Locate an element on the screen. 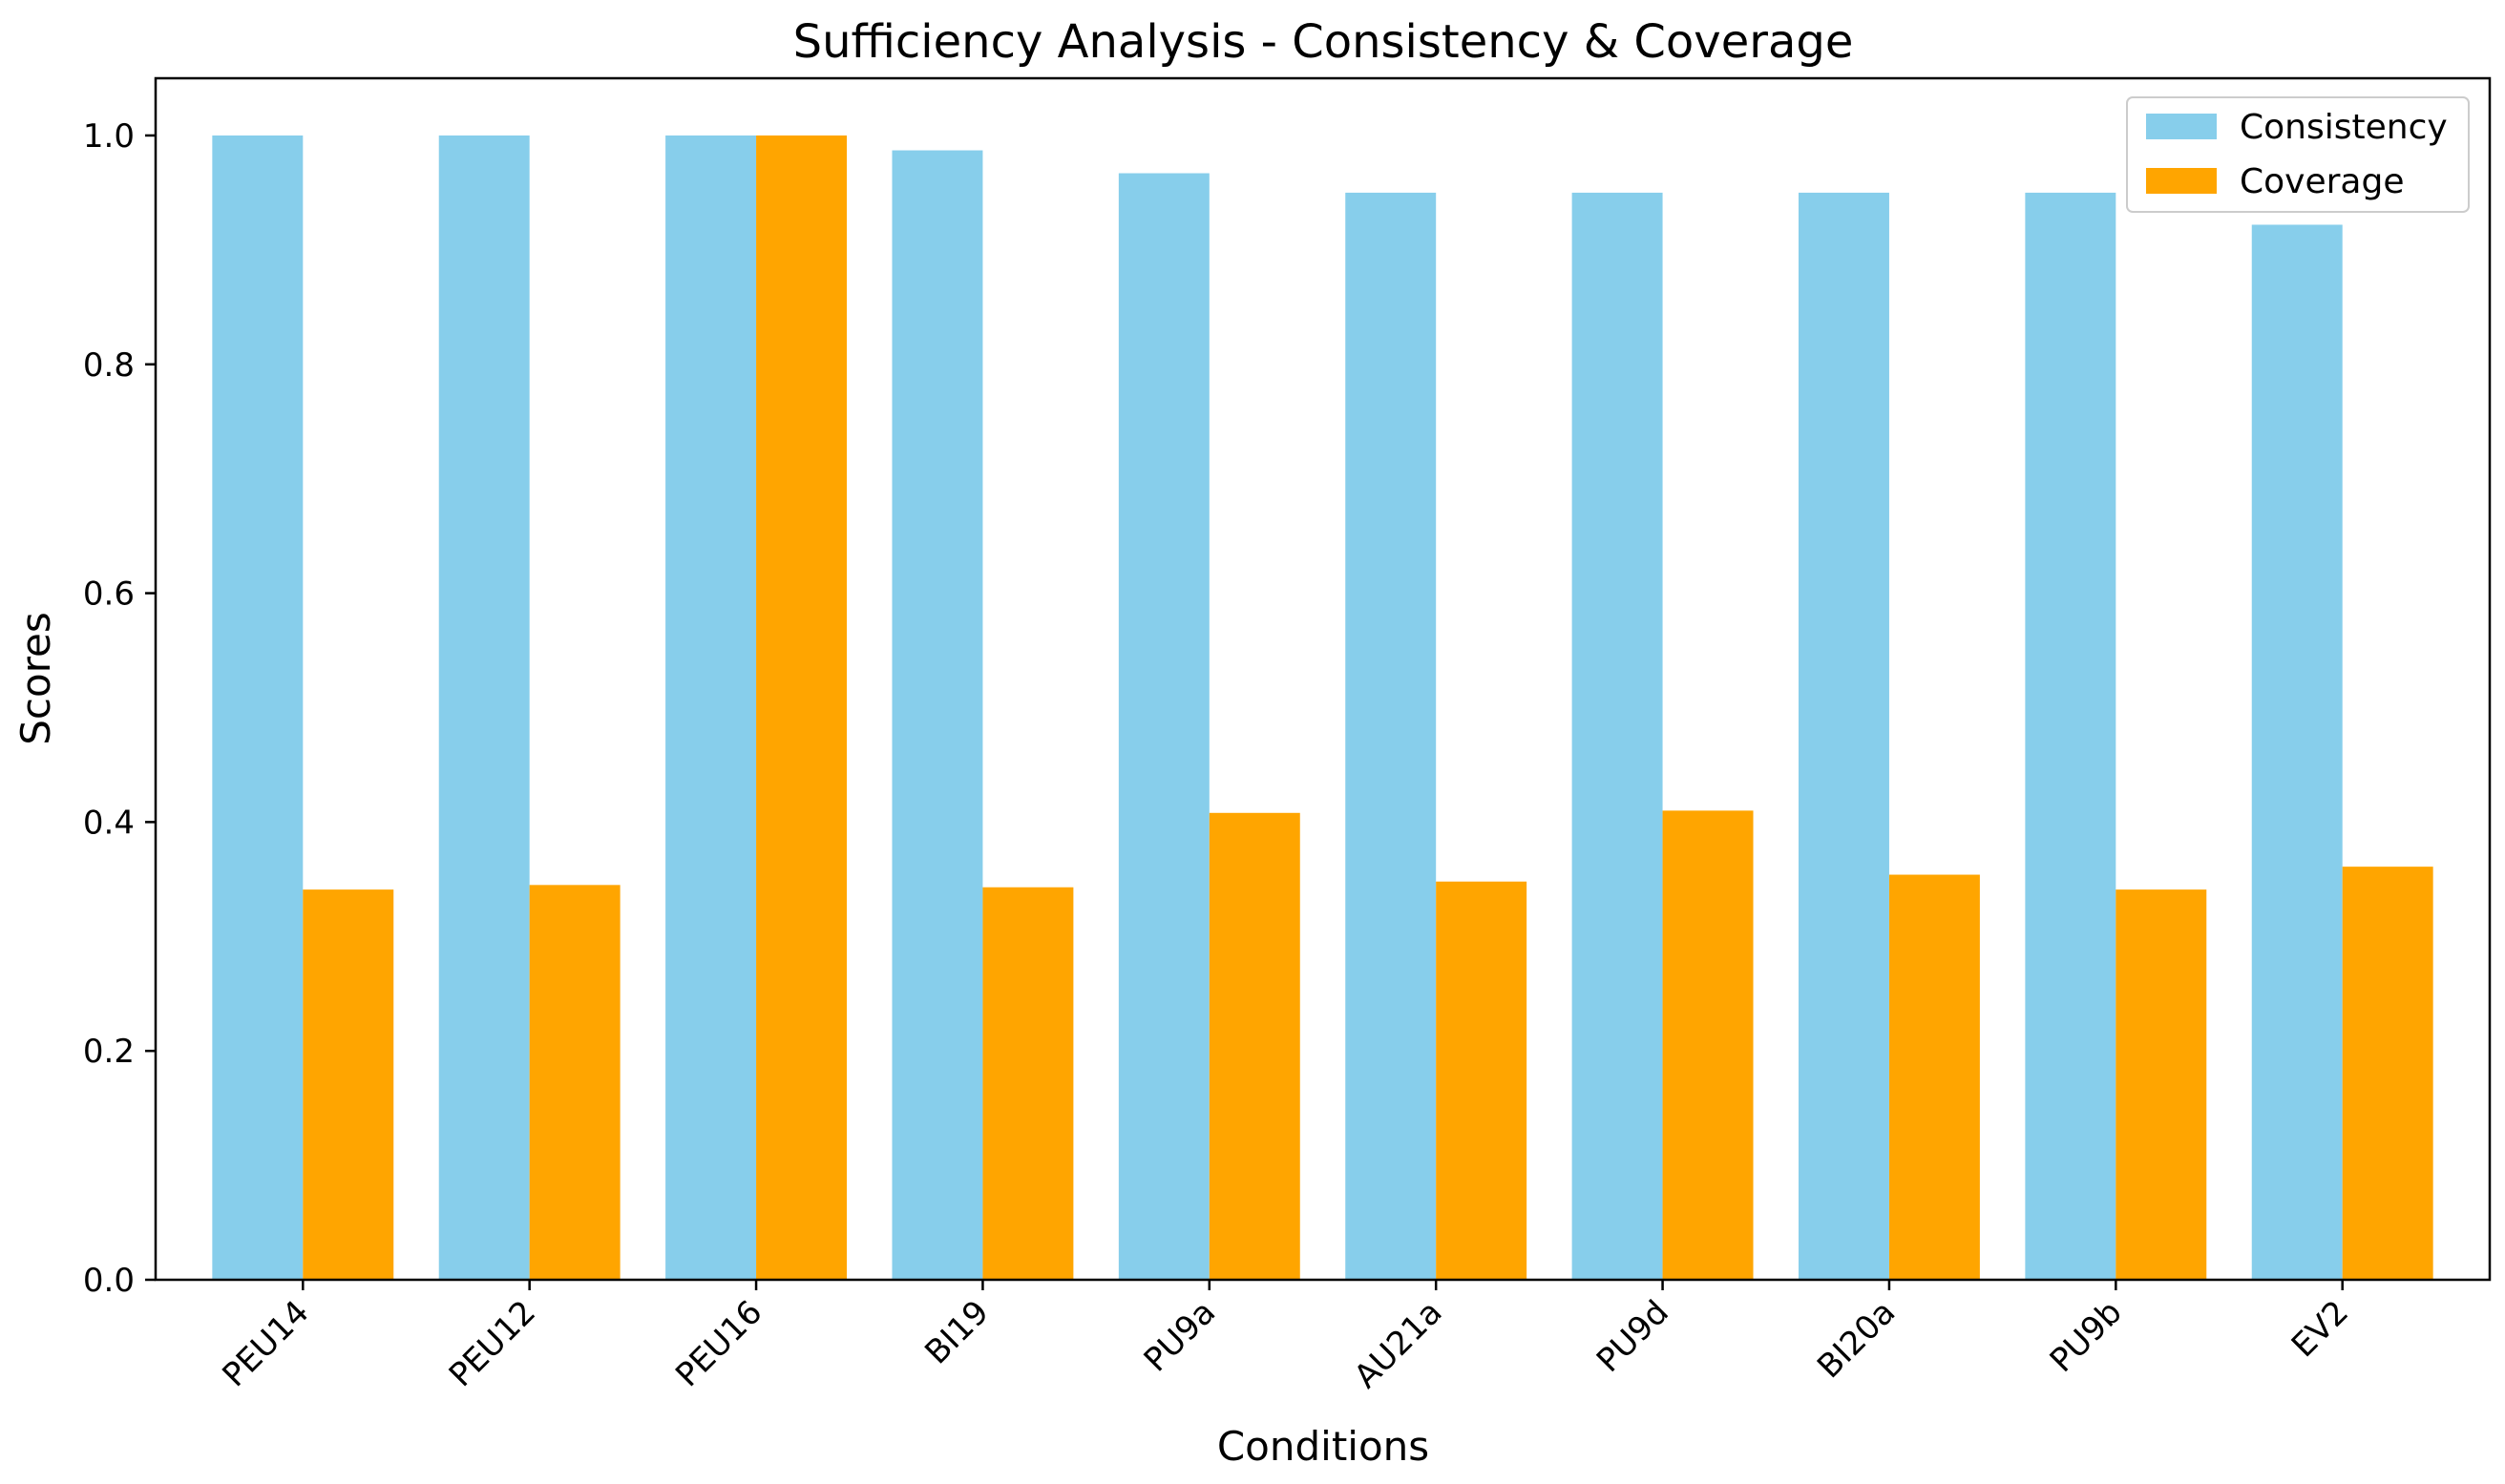 This screenshot has width=2505, height=1484. y-tick-label: 0.4 is located at coordinates (109, 823).